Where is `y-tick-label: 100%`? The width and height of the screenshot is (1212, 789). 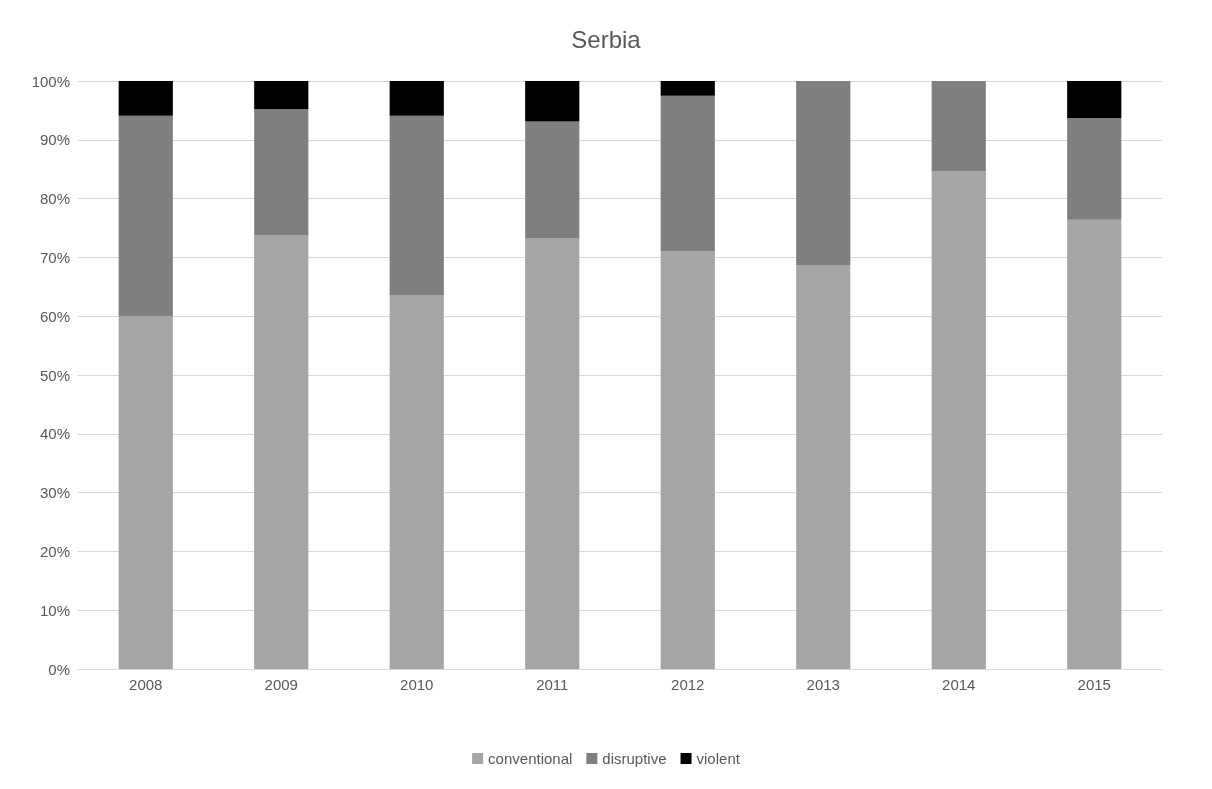 y-tick-label: 100% is located at coordinates (50, 81).